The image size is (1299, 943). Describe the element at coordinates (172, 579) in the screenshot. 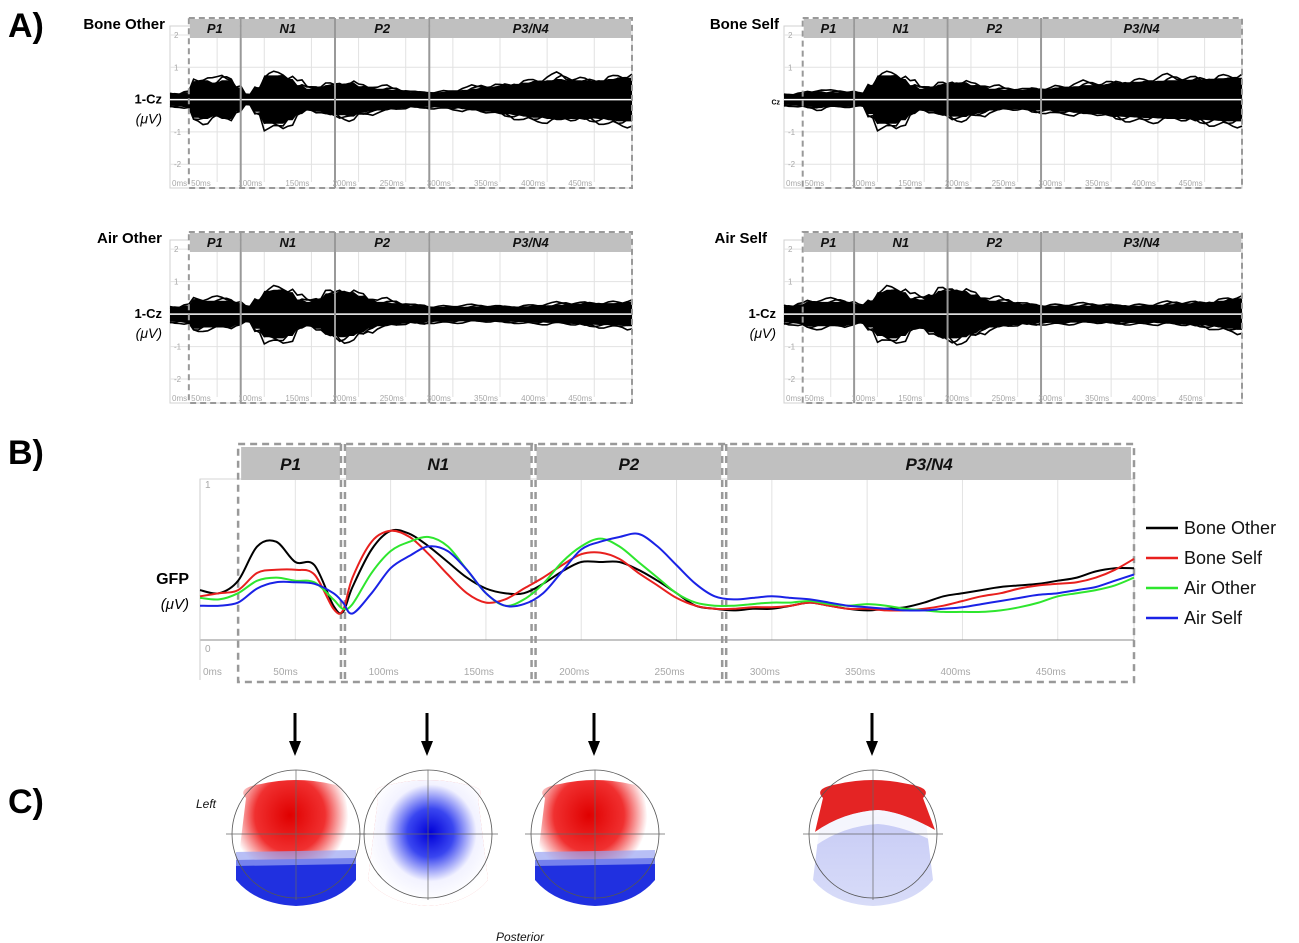

I see `y-axis-label: GFP` at that location.